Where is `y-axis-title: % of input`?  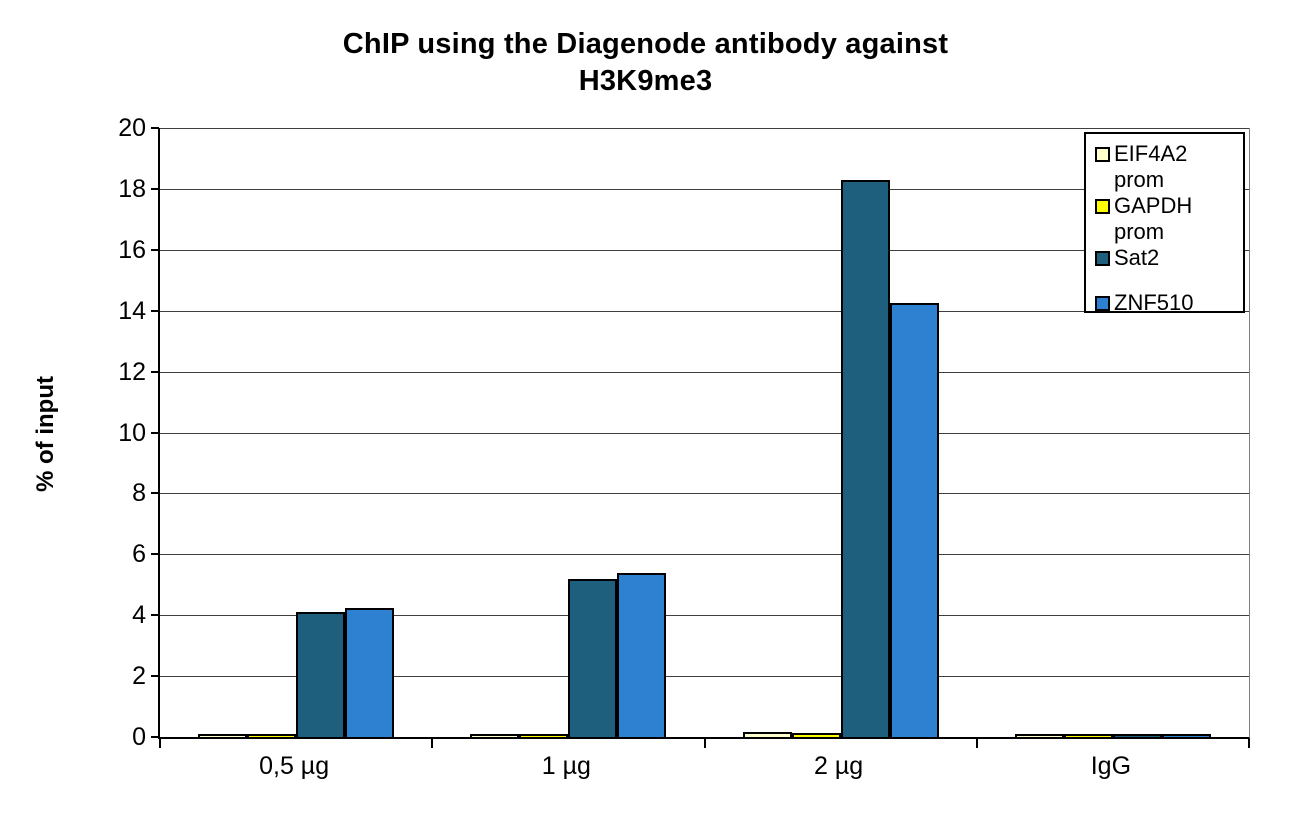
y-axis-title: % of input is located at coordinates (45, 434).